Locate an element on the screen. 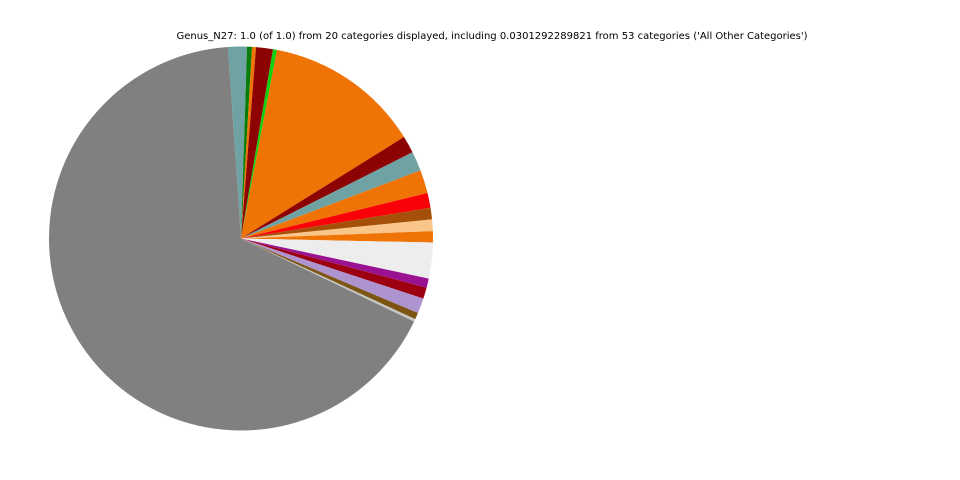 The height and width of the screenshot is (480, 960). slice-darkgreen is located at coordinates (247, 142).